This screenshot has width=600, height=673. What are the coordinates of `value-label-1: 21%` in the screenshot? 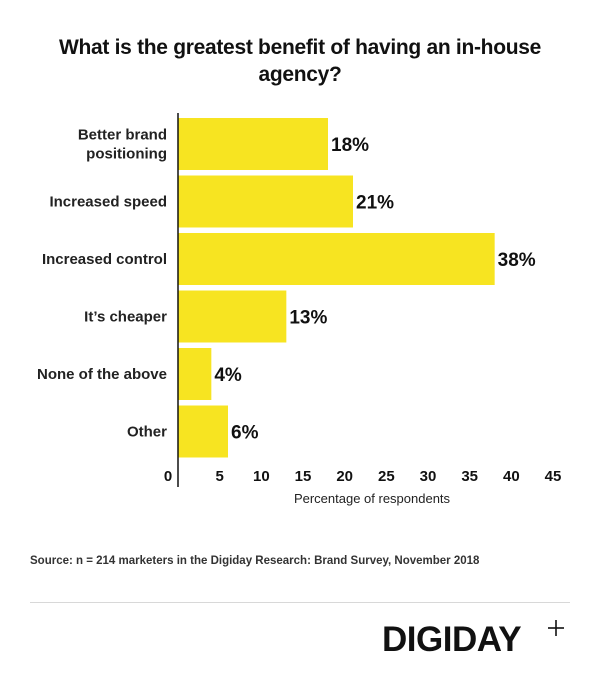 It's located at (375, 203).